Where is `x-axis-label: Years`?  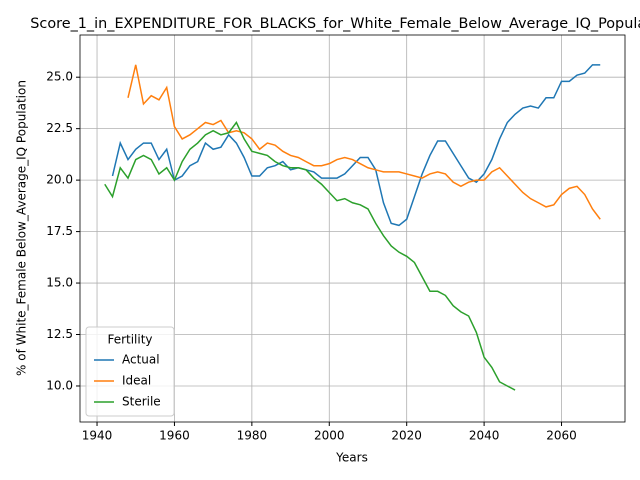
x-axis-label: Years is located at coordinates (351, 458).